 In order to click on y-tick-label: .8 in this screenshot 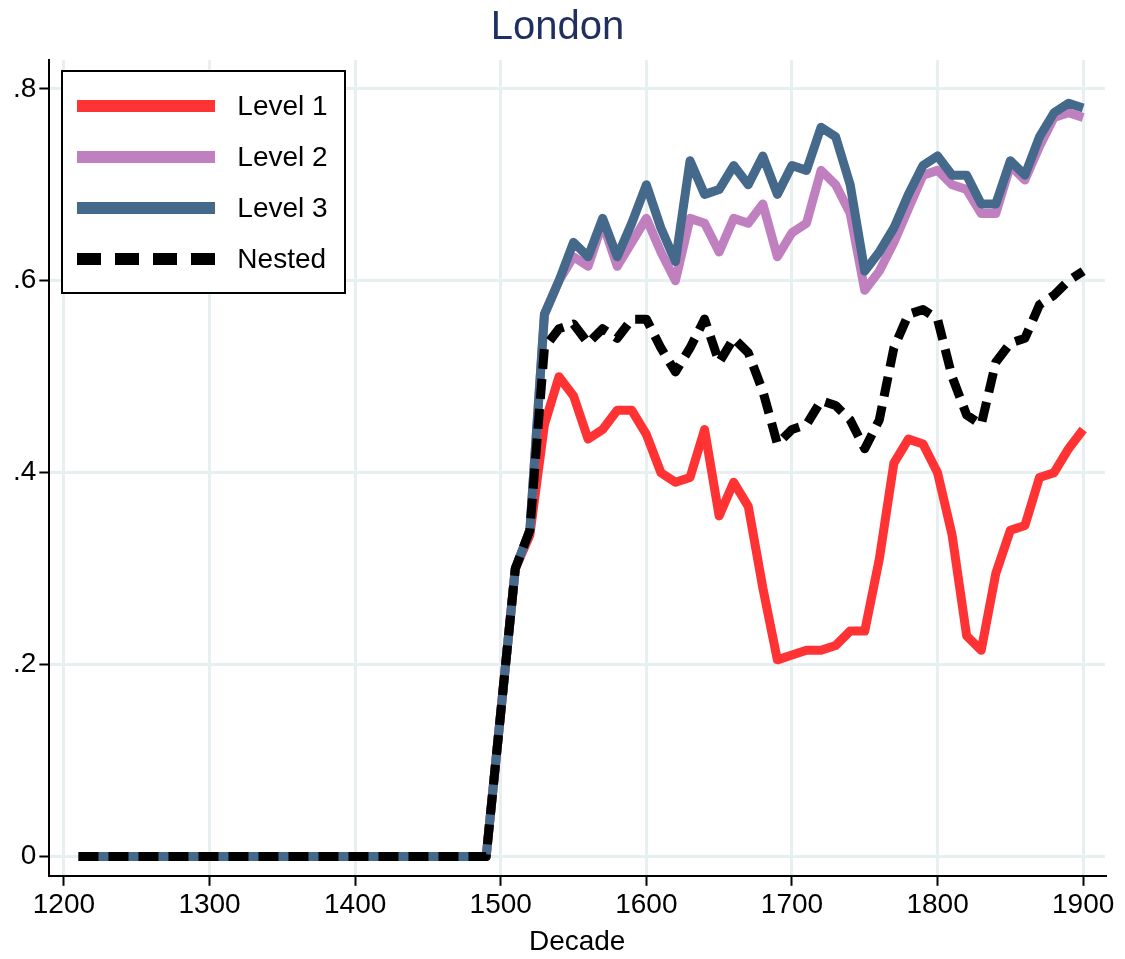, I will do `click(24, 87)`.